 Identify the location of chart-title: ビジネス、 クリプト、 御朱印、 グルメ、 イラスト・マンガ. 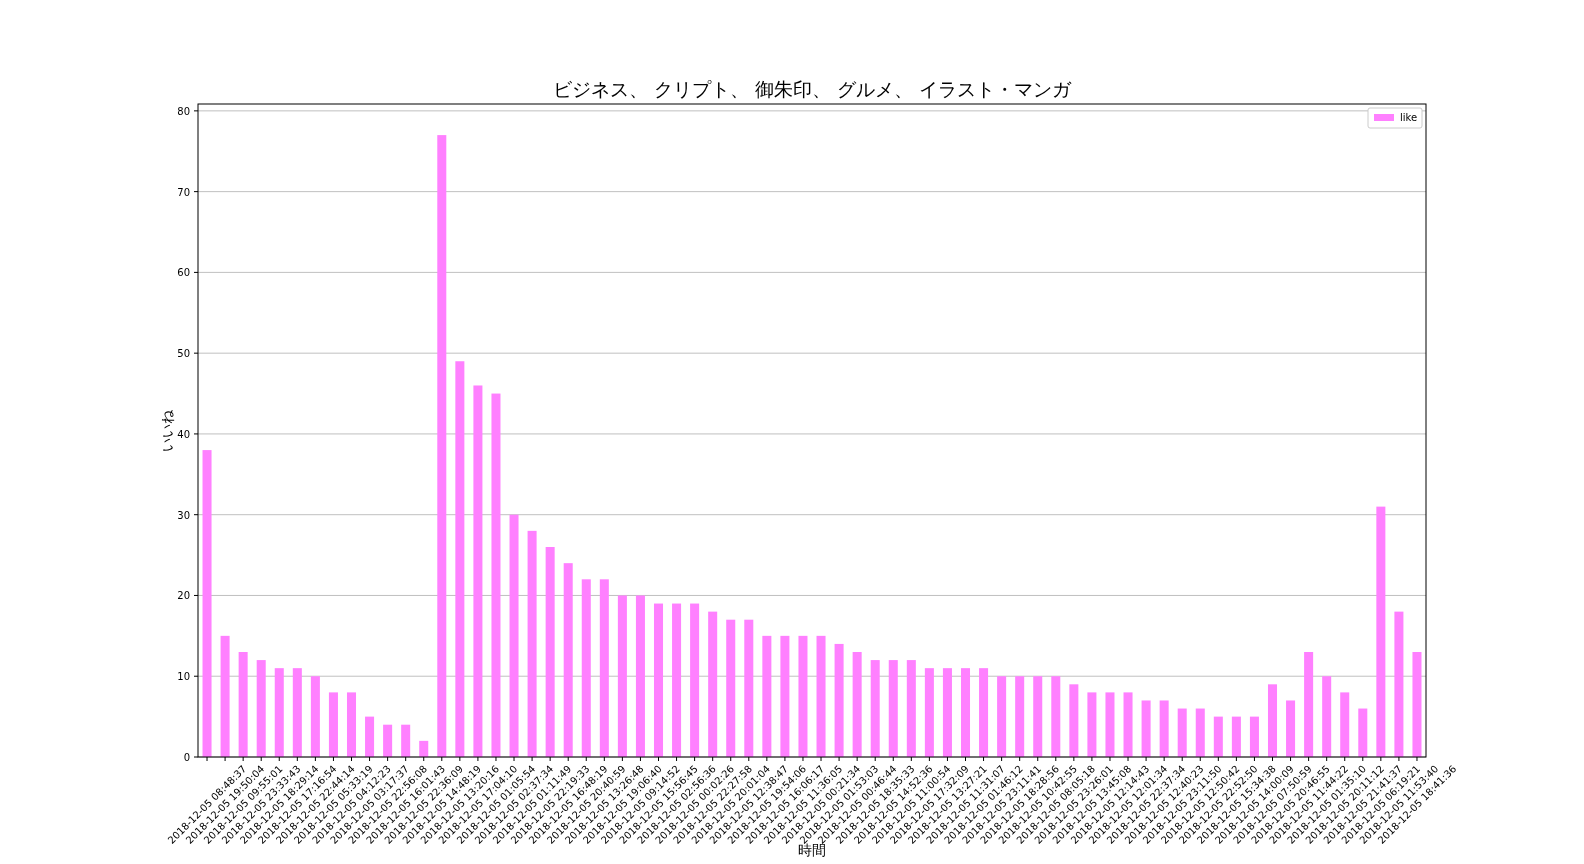
(812, 89).